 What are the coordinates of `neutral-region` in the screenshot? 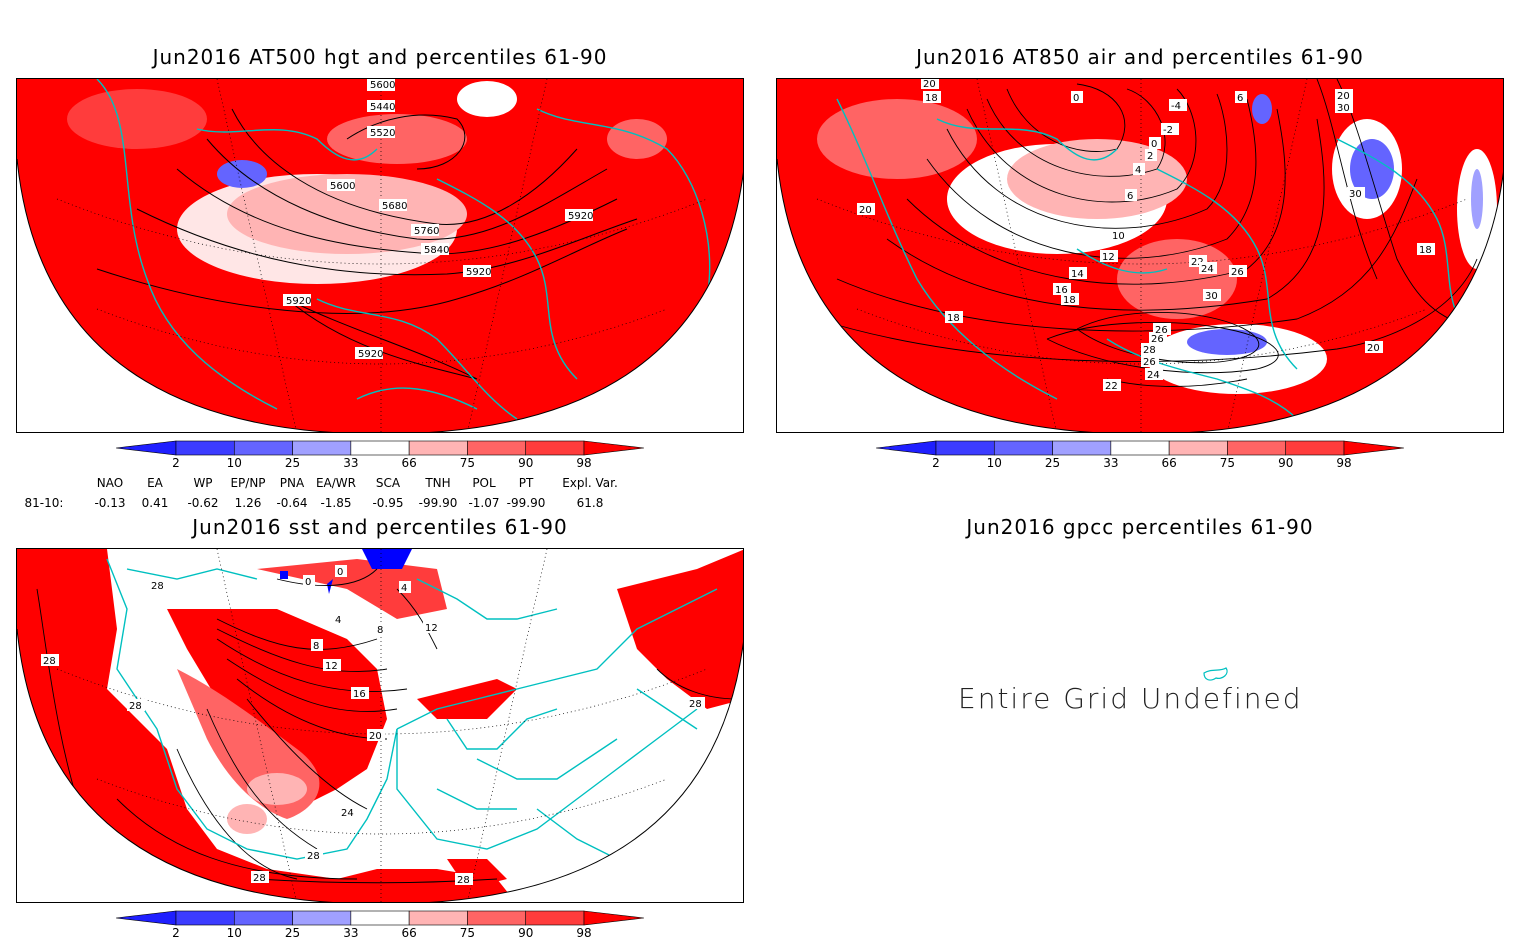 It's located at (487, 99).